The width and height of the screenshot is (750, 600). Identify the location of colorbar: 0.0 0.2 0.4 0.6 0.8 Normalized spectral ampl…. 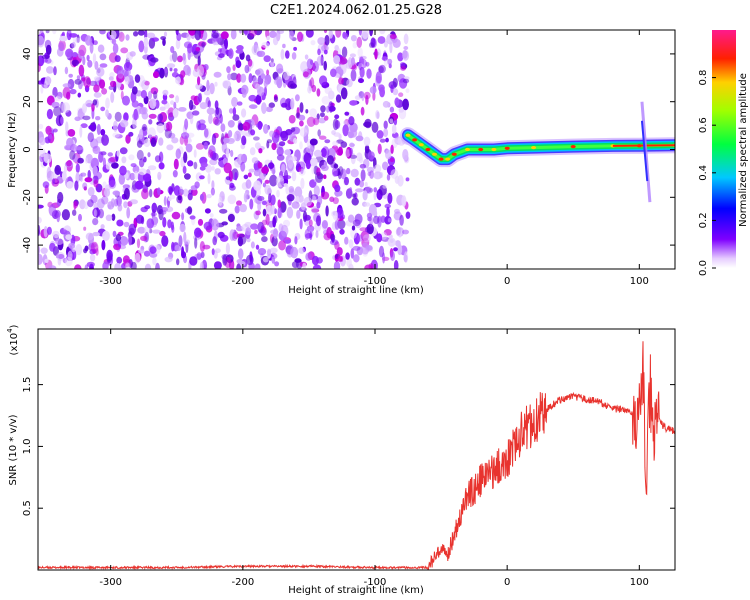
(723, 153).